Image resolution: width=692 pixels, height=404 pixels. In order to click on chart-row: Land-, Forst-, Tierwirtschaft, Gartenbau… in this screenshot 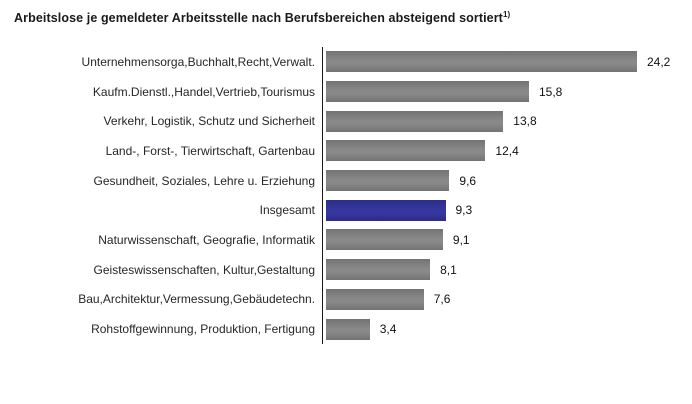, I will do `click(346, 151)`.